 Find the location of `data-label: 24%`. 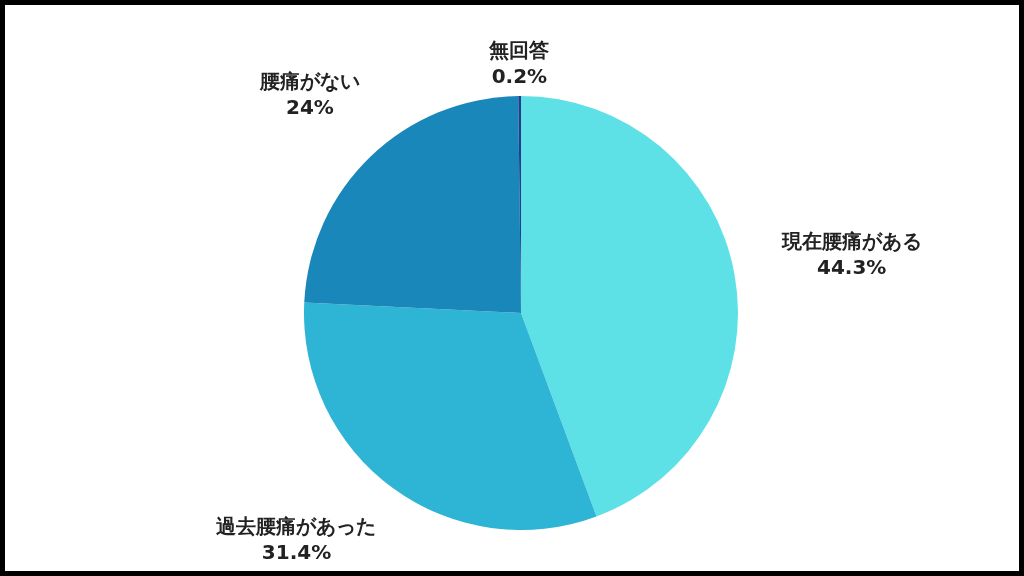

data-label: 24% is located at coordinates (310, 107).